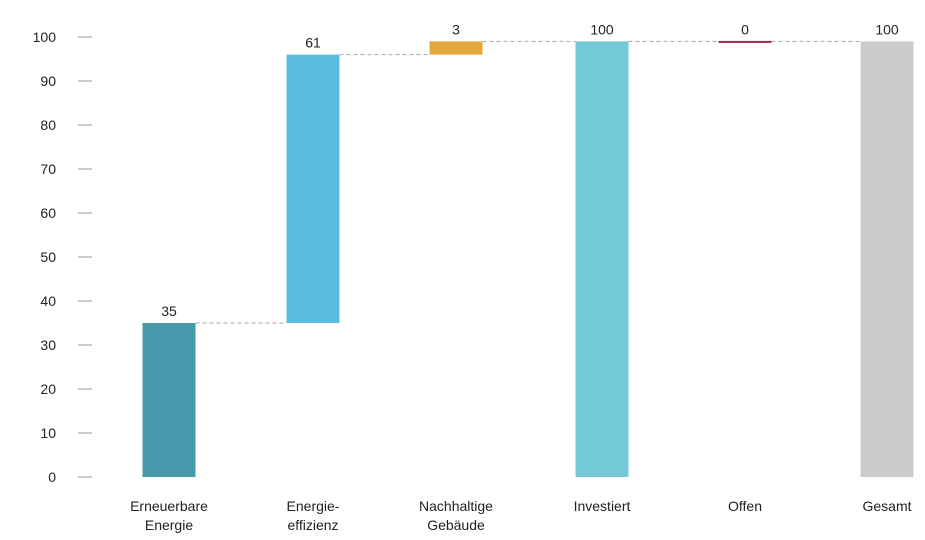  What do you see at coordinates (745, 29) in the screenshot?
I see `data-label: 0` at bounding box center [745, 29].